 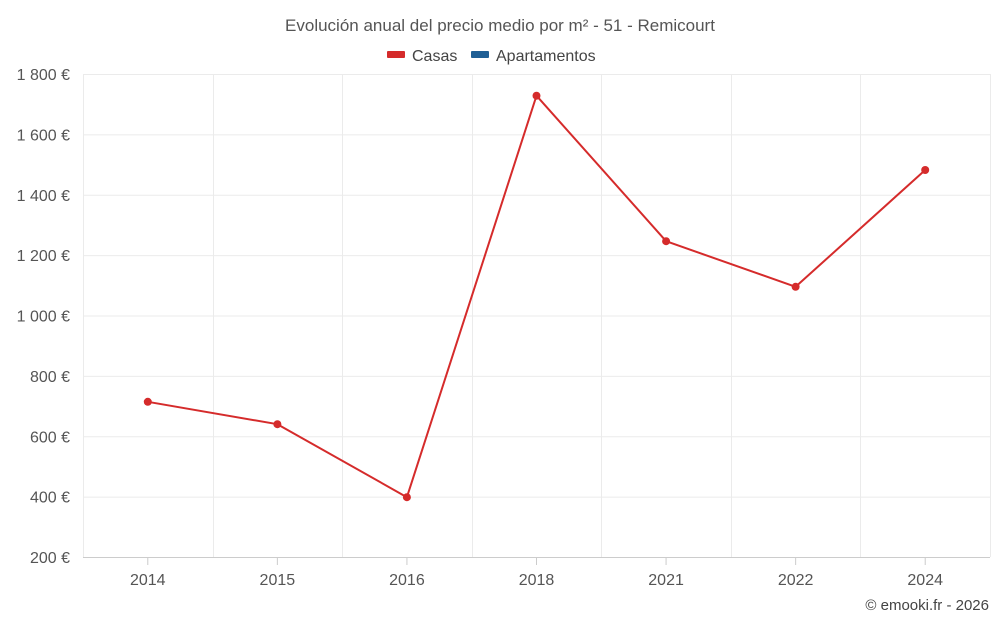 What do you see at coordinates (278, 580) in the screenshot?
I see `x-tick-label: 2015` at bounding box center [278, 580].